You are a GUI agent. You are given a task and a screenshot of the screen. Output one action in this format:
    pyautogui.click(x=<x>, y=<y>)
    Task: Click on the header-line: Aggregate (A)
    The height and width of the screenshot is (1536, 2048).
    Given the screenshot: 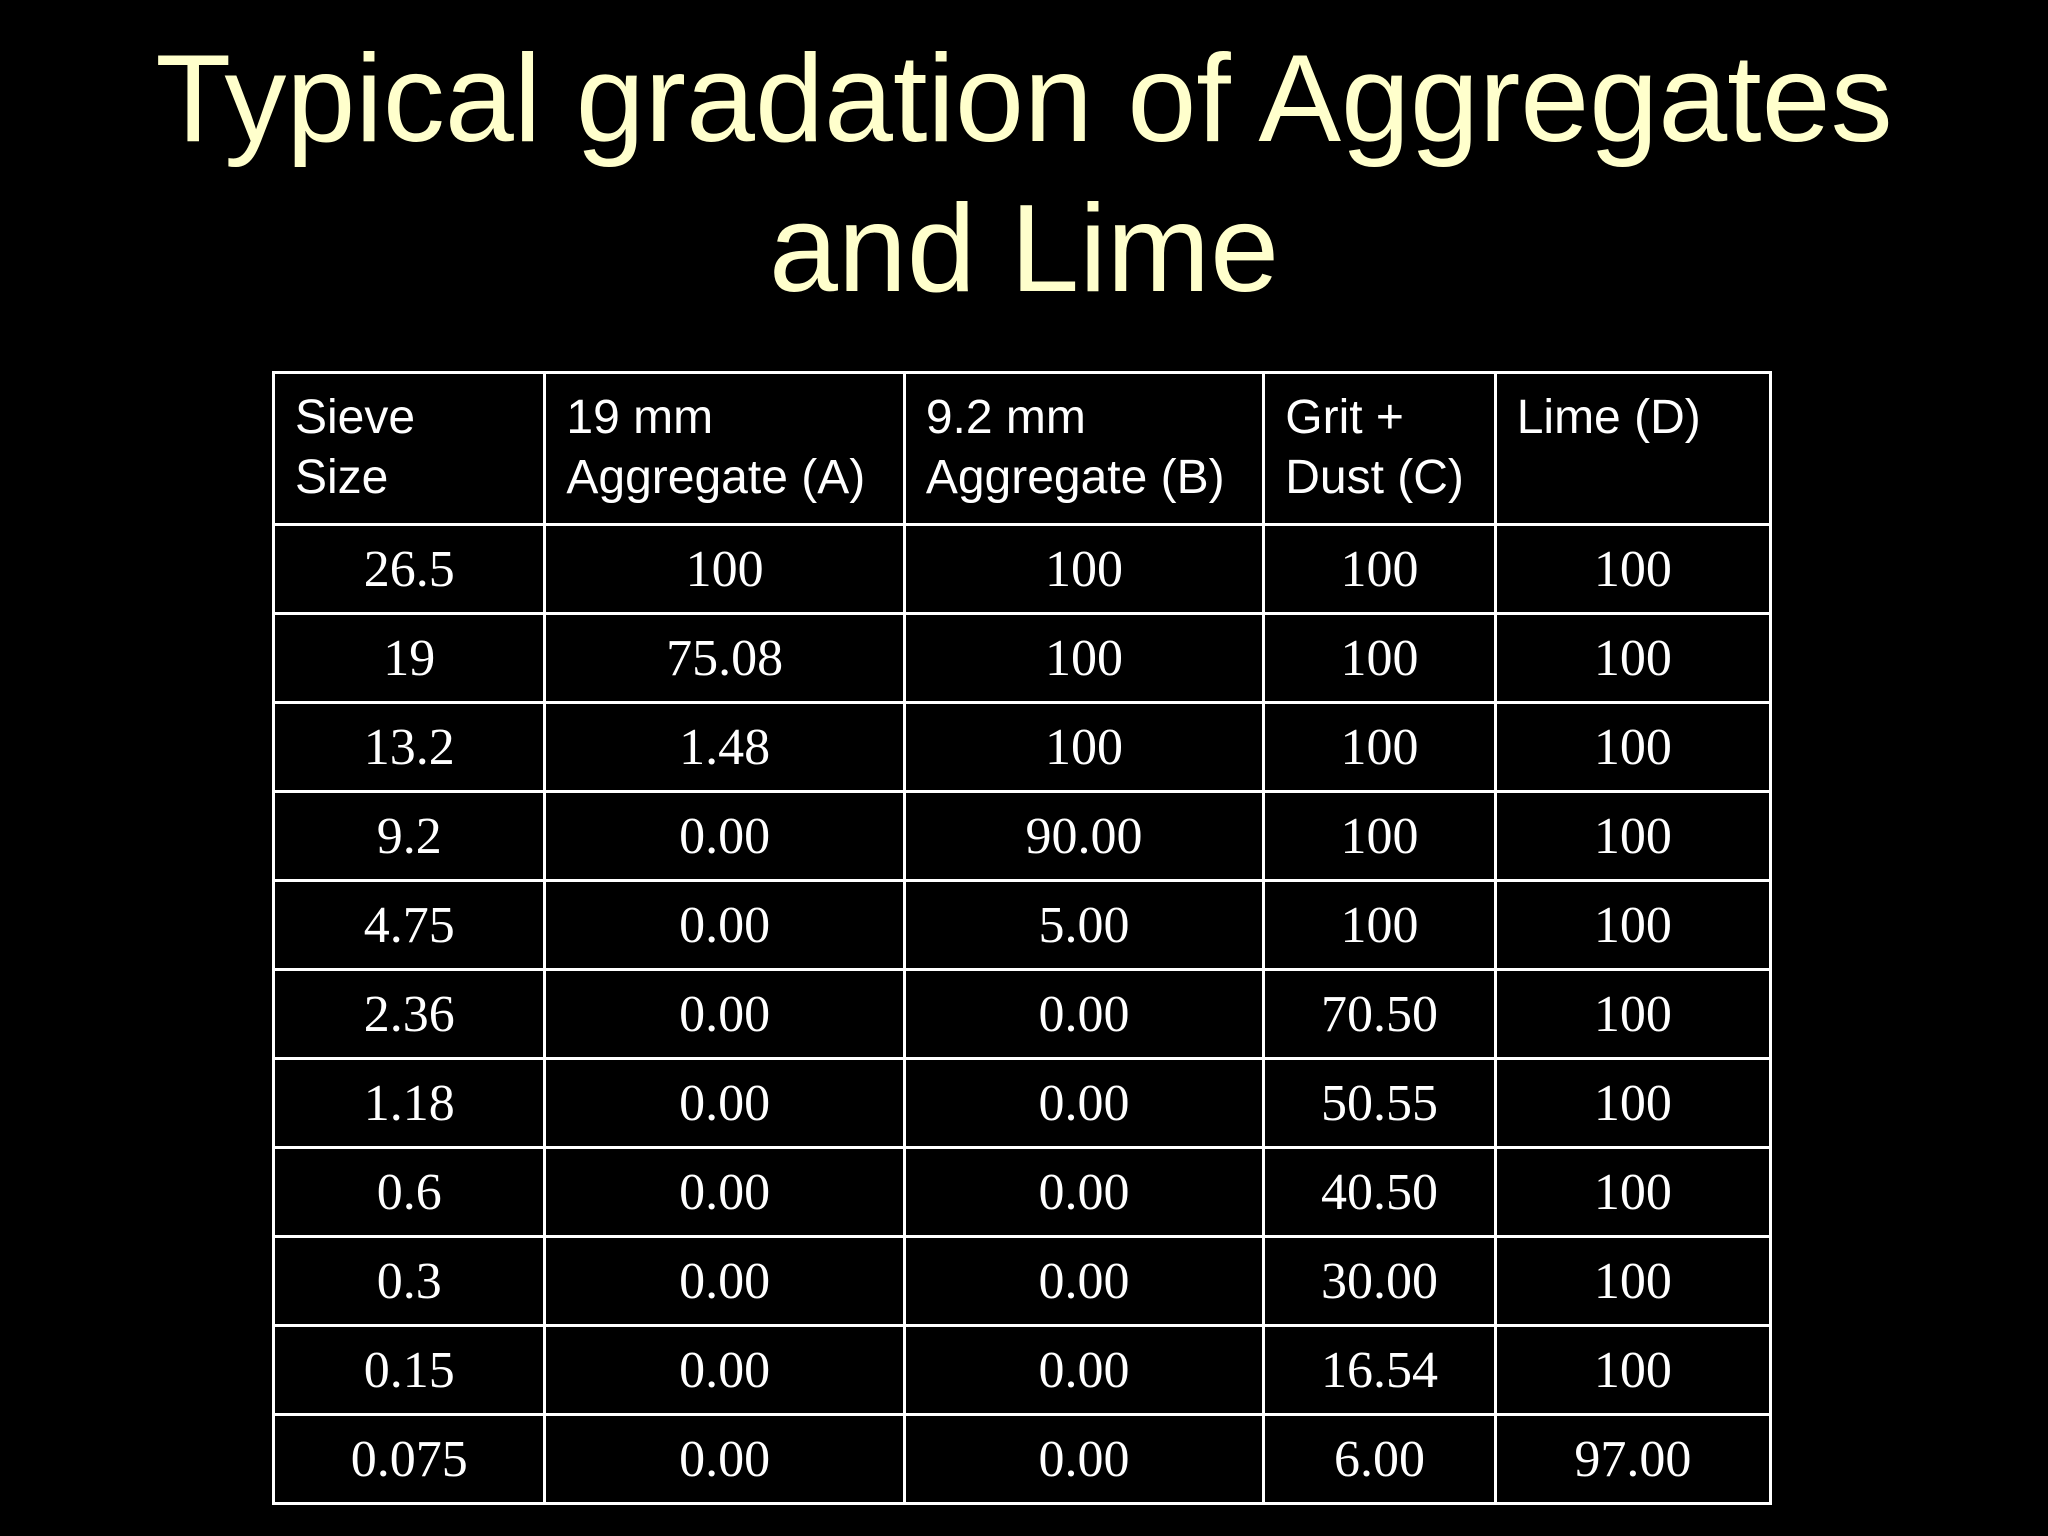 What is the action you would take?
    pyautogui.click(x=716, y=477)
    